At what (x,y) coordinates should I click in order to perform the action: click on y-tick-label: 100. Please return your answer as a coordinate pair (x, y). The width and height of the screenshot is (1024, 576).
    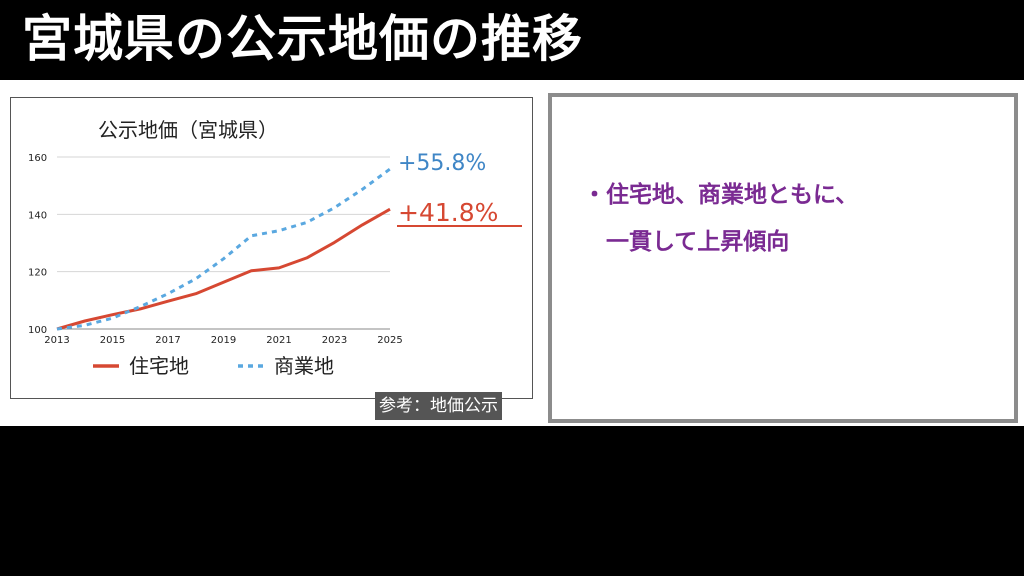
    Looking at the image, I should click on (37, 330).